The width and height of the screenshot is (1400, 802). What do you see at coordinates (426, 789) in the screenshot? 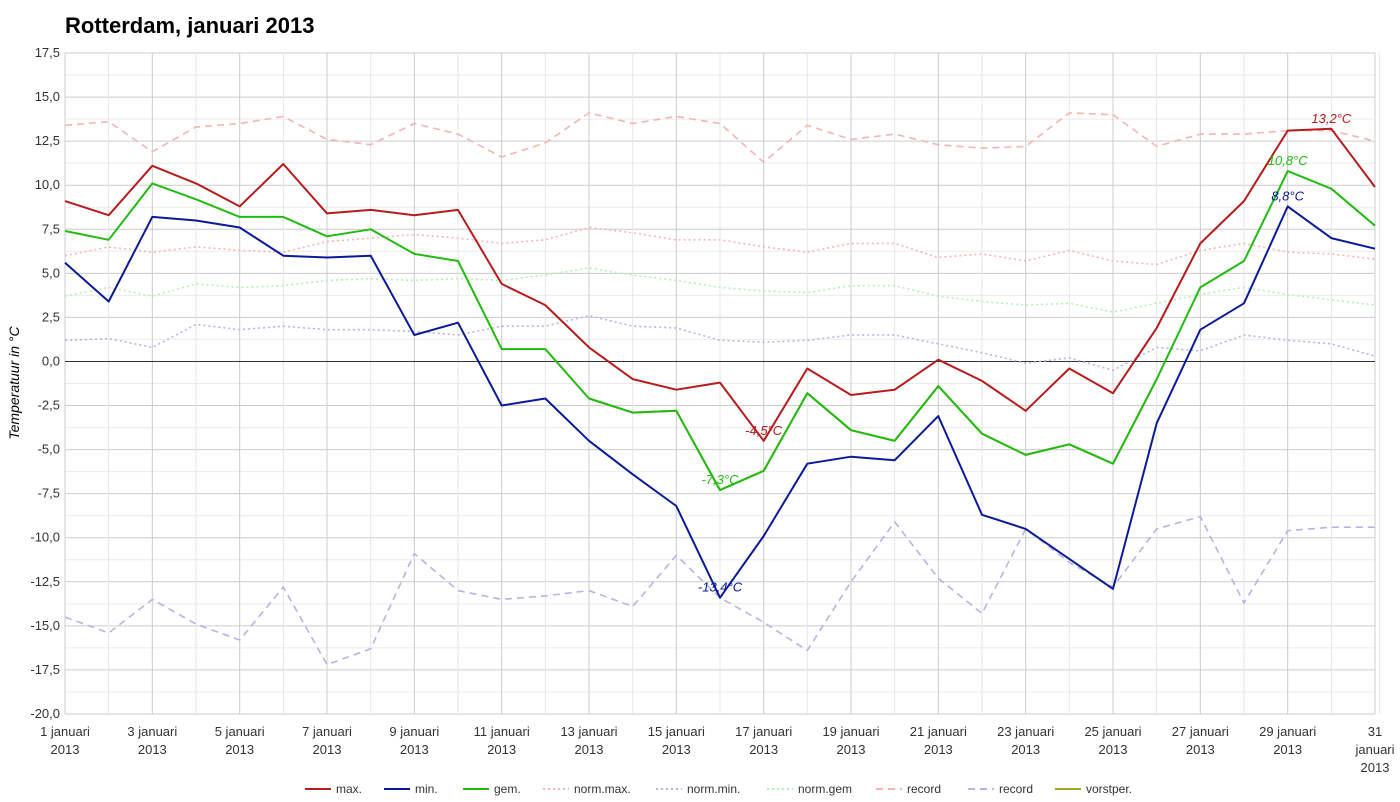
I see `legend-label: min.` at bounding box center [426, 789].